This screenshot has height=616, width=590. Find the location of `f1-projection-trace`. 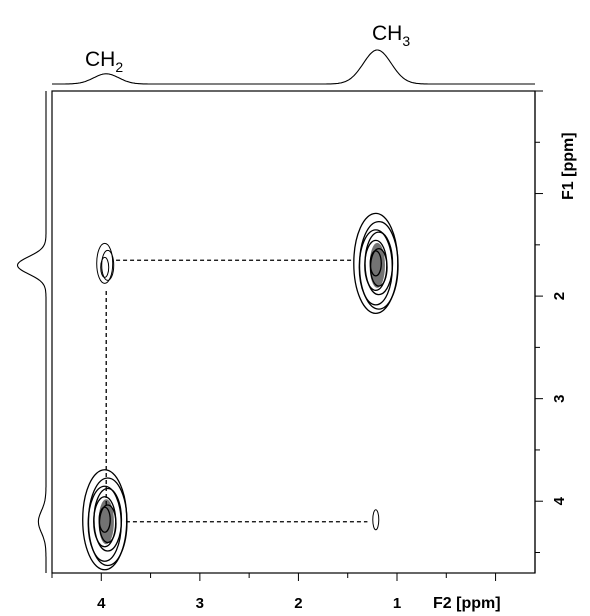

f1-projection-trace is located at coordinates (31, 332).